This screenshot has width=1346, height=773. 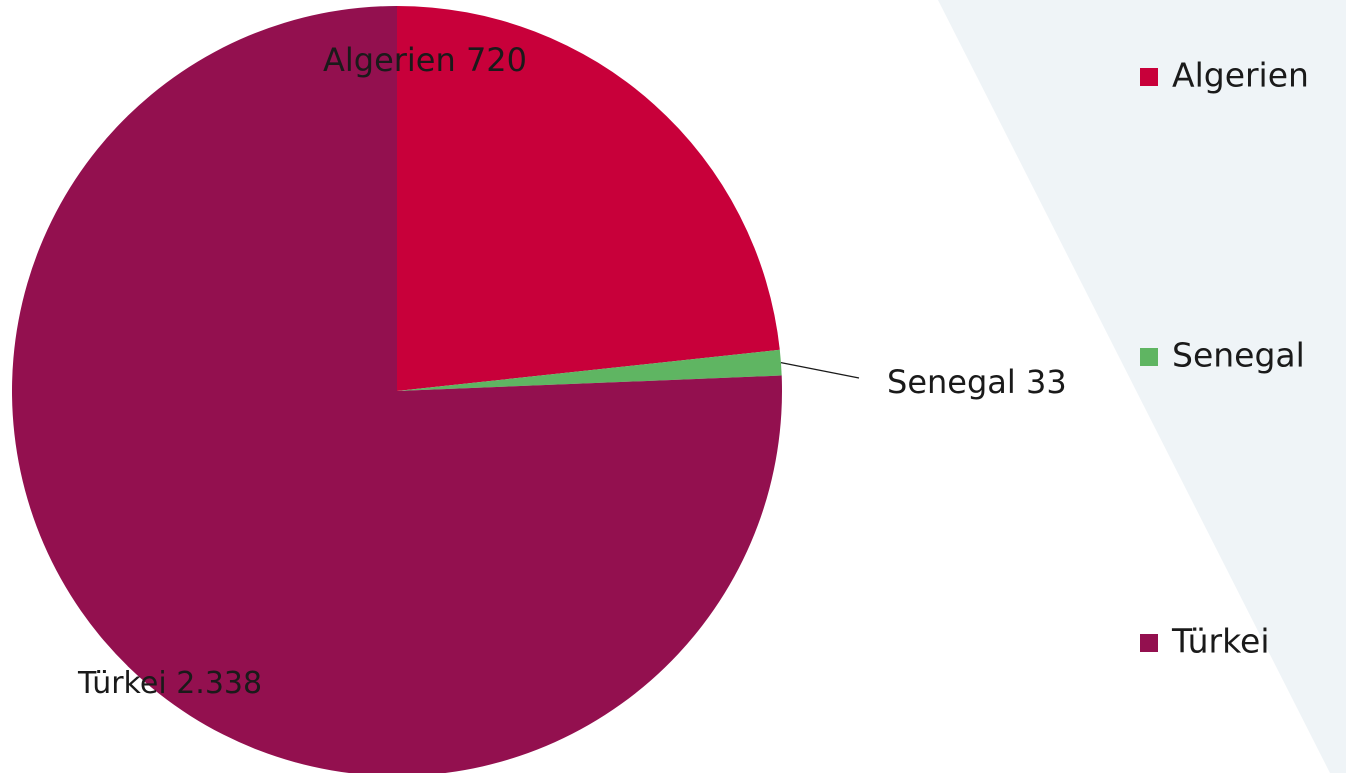 I want to click on data-label: Algerien 720, so click(x=425, y=60).